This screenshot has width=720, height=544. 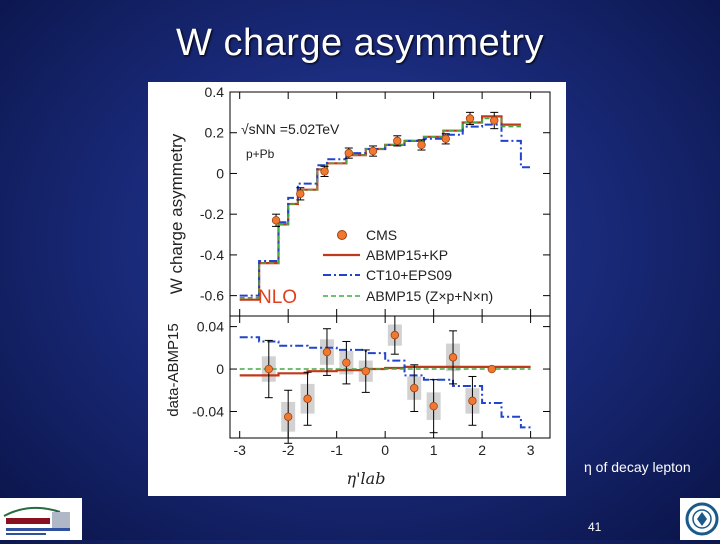 What do you see at coordinates (290, 129) in the screenshot?
I see `energy-annotation: √sNN =5.02TeV` at bounding box center [290, 129].